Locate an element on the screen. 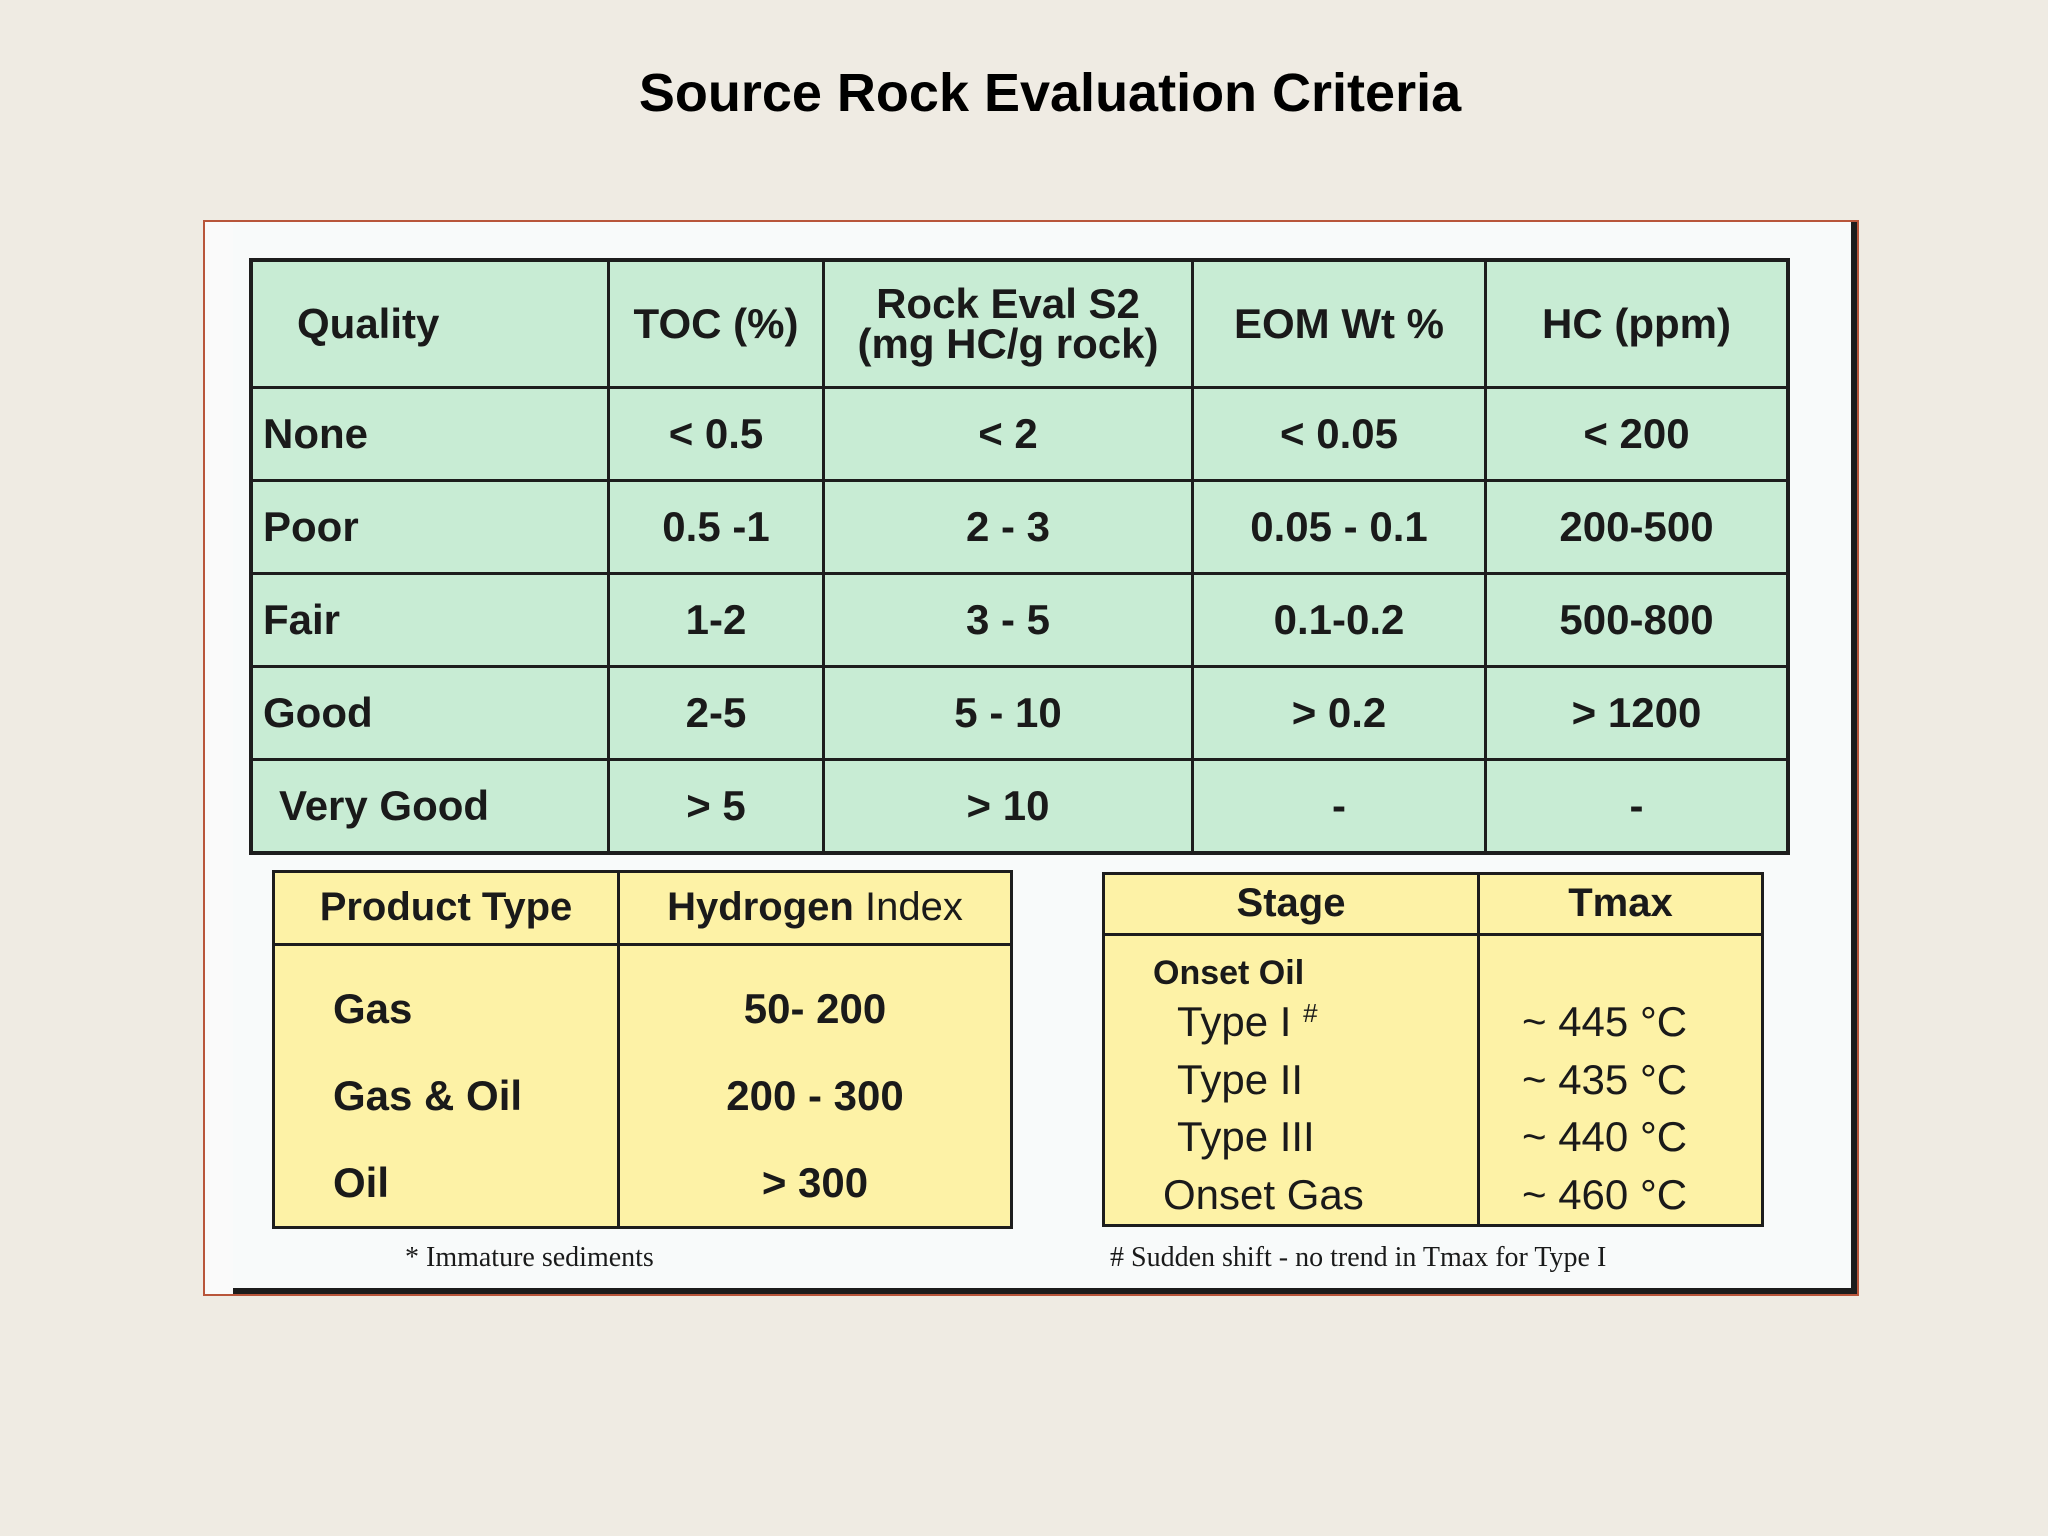  stage-cell: Type II is located at coordinates (1291, 1080).